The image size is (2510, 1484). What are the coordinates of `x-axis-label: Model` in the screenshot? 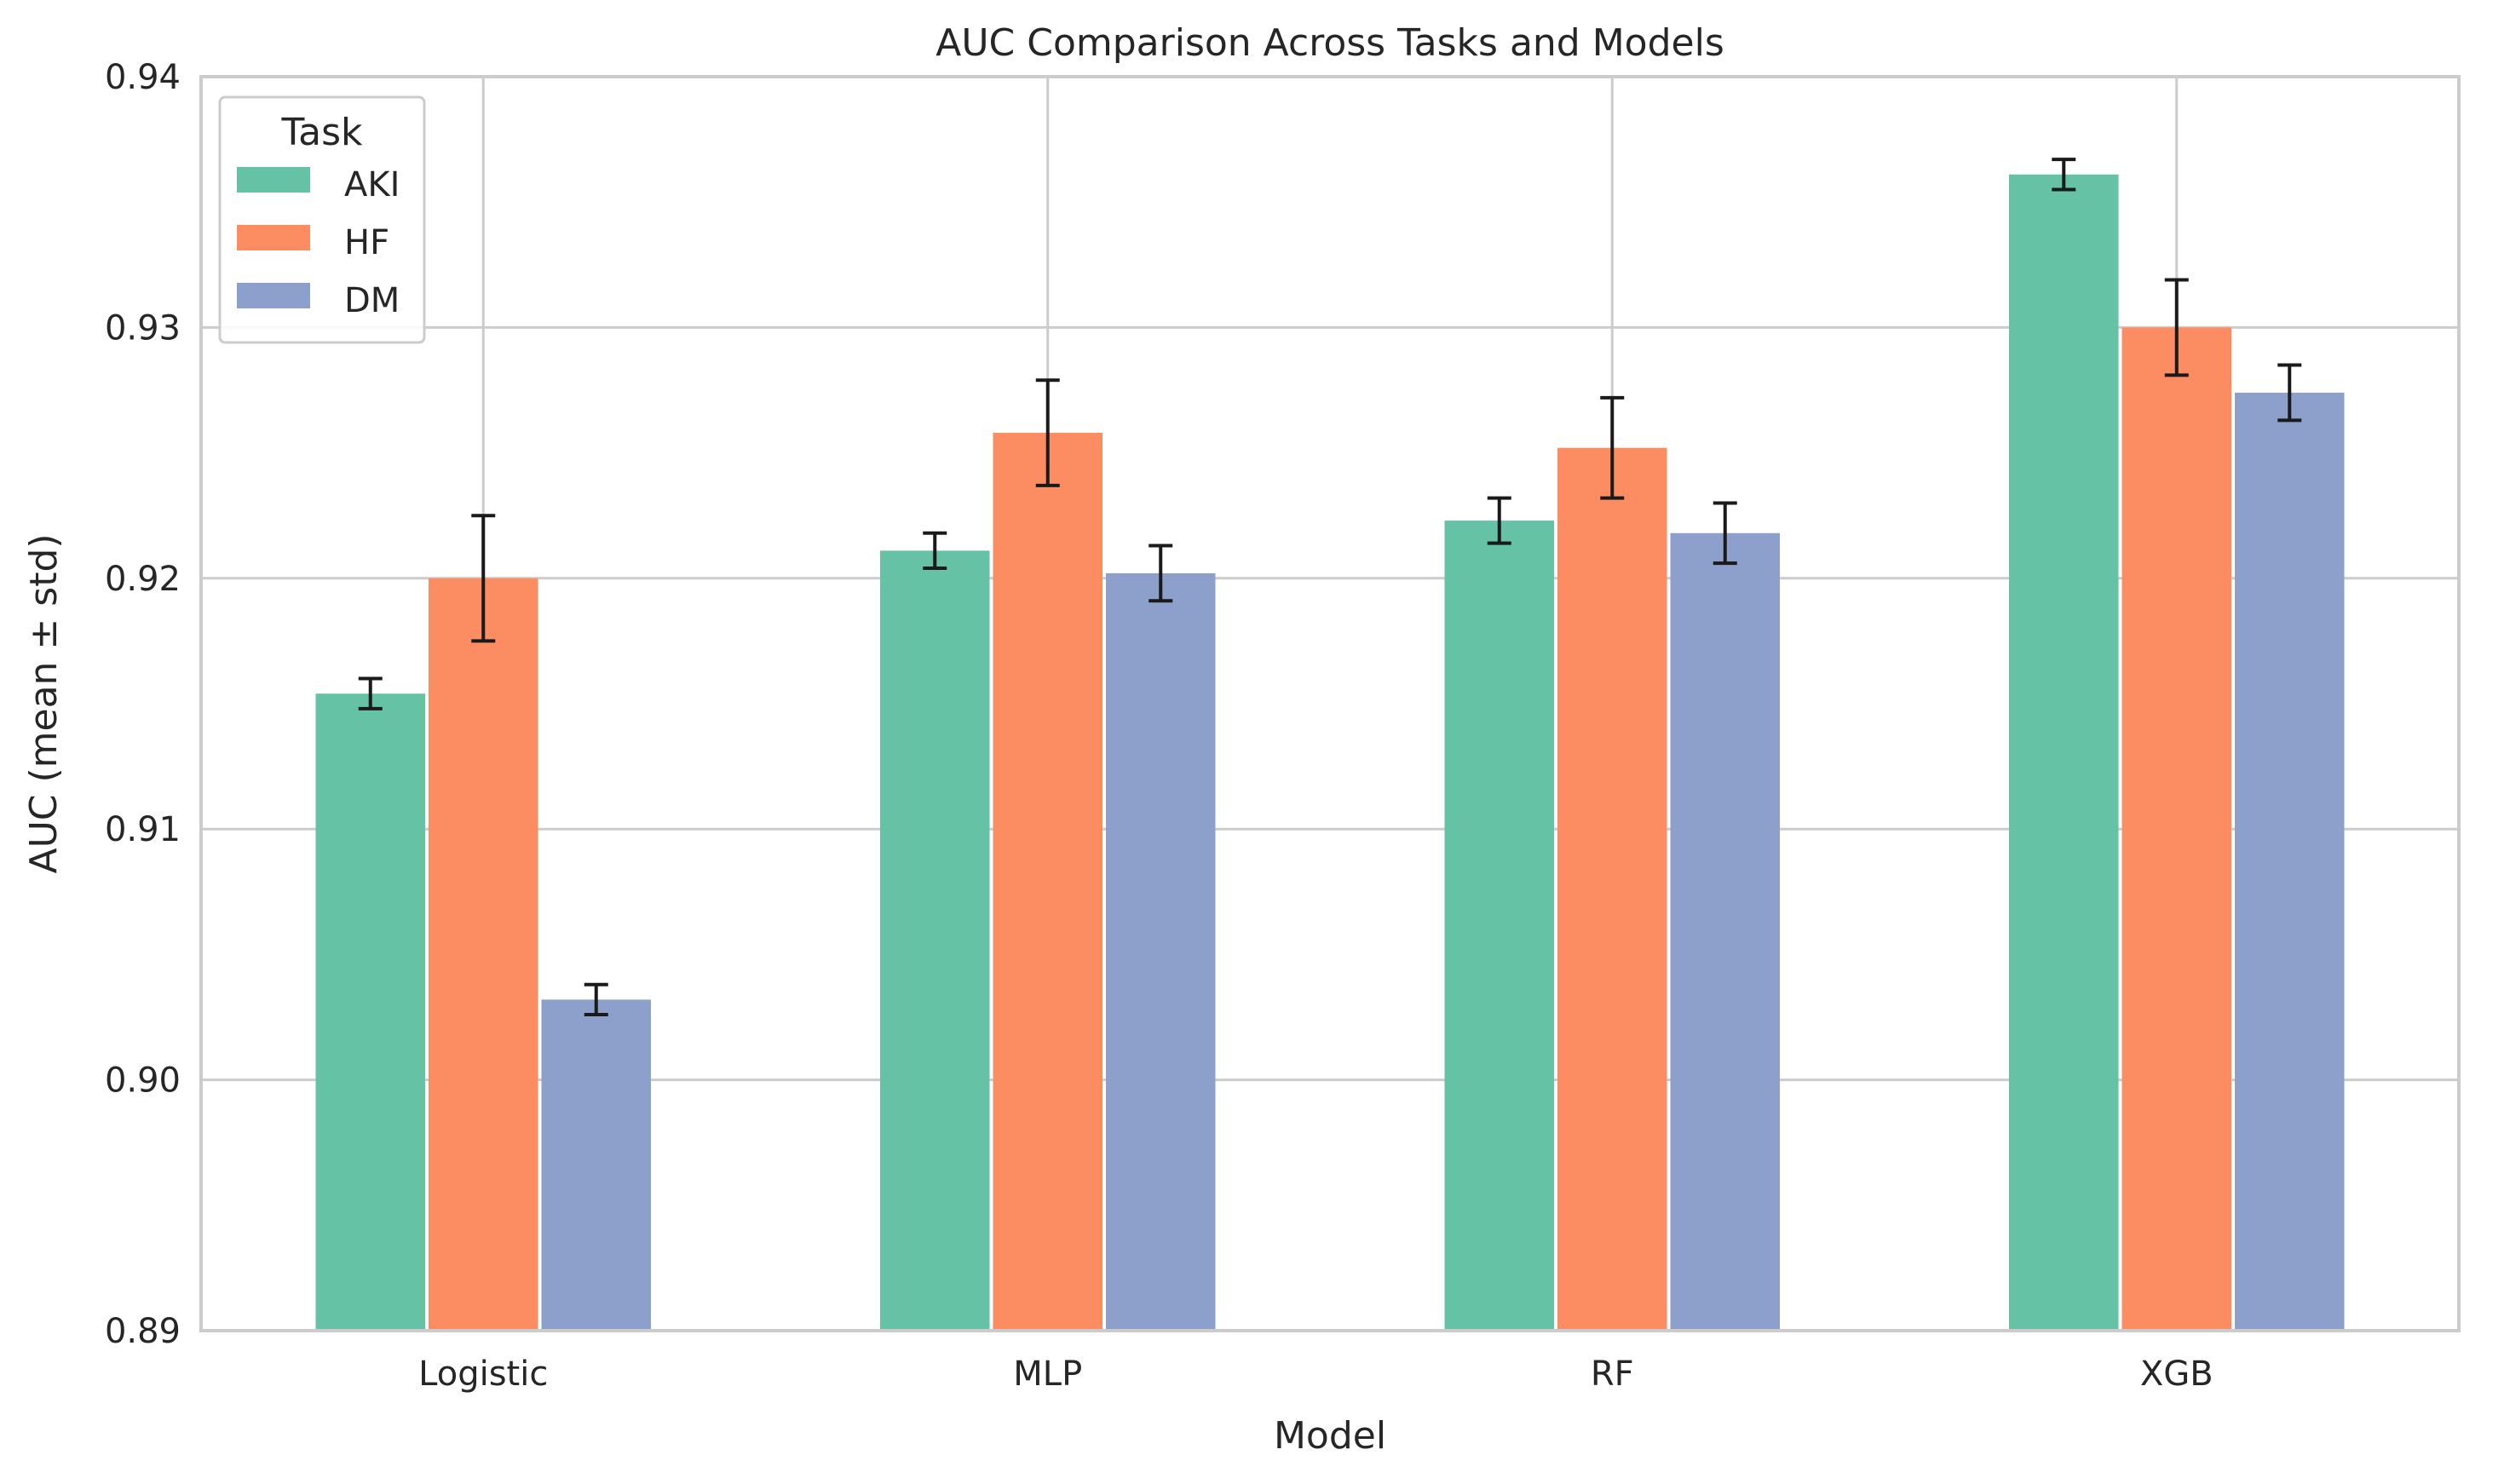 It's located at (1330, 1436).